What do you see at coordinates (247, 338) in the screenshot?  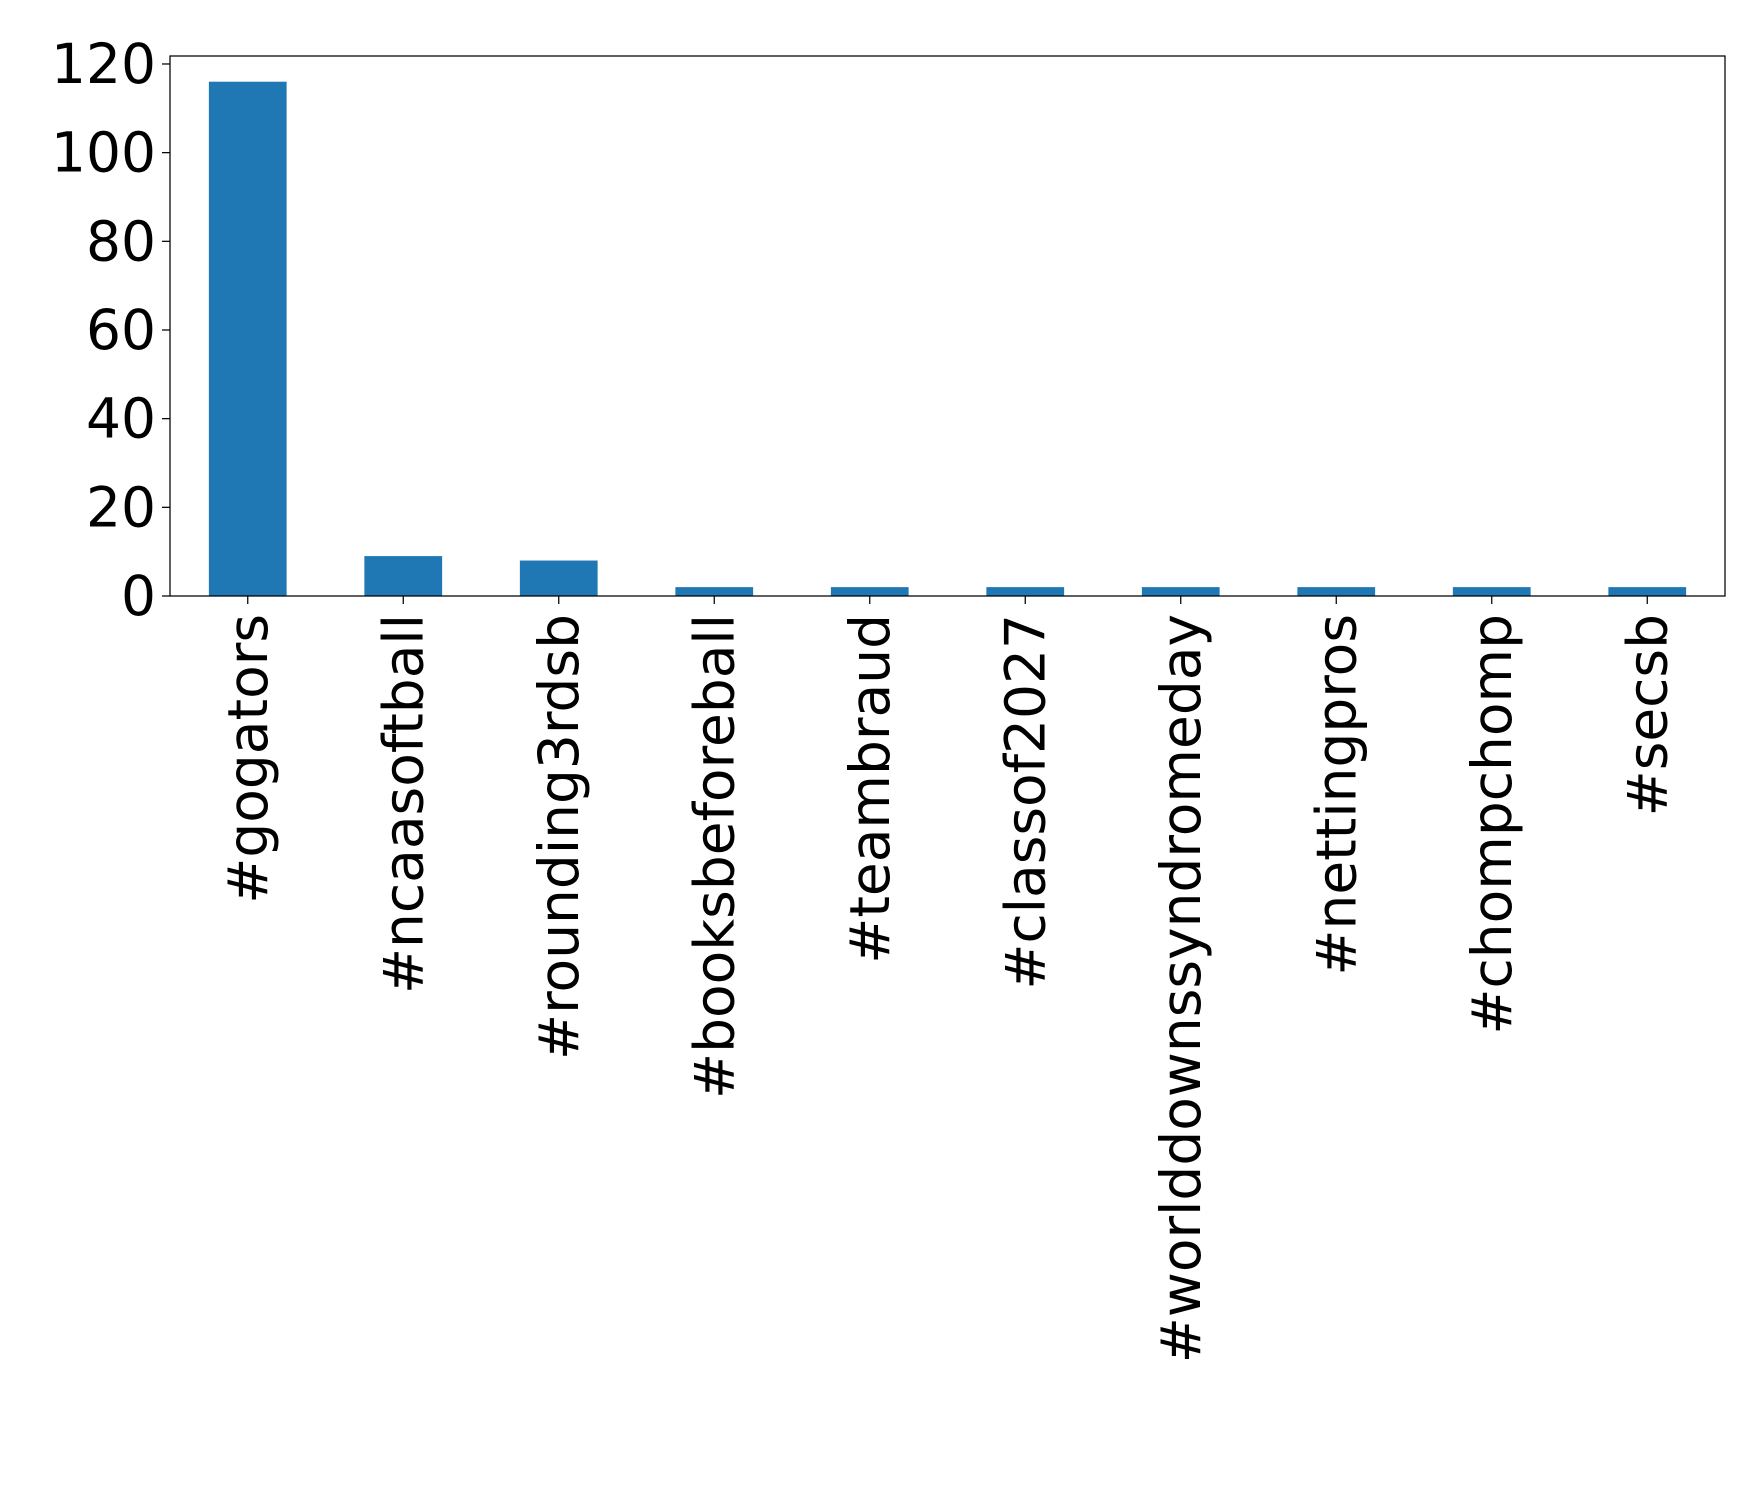 I see `bar-gogators` at bounding box center [247, 338].